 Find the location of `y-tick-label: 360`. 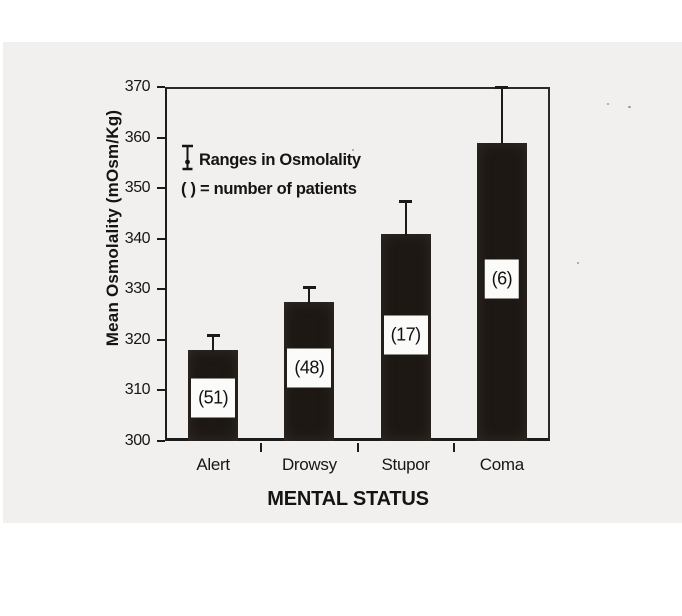

y-tick-label: 360 is located at coordinates (137, 137).